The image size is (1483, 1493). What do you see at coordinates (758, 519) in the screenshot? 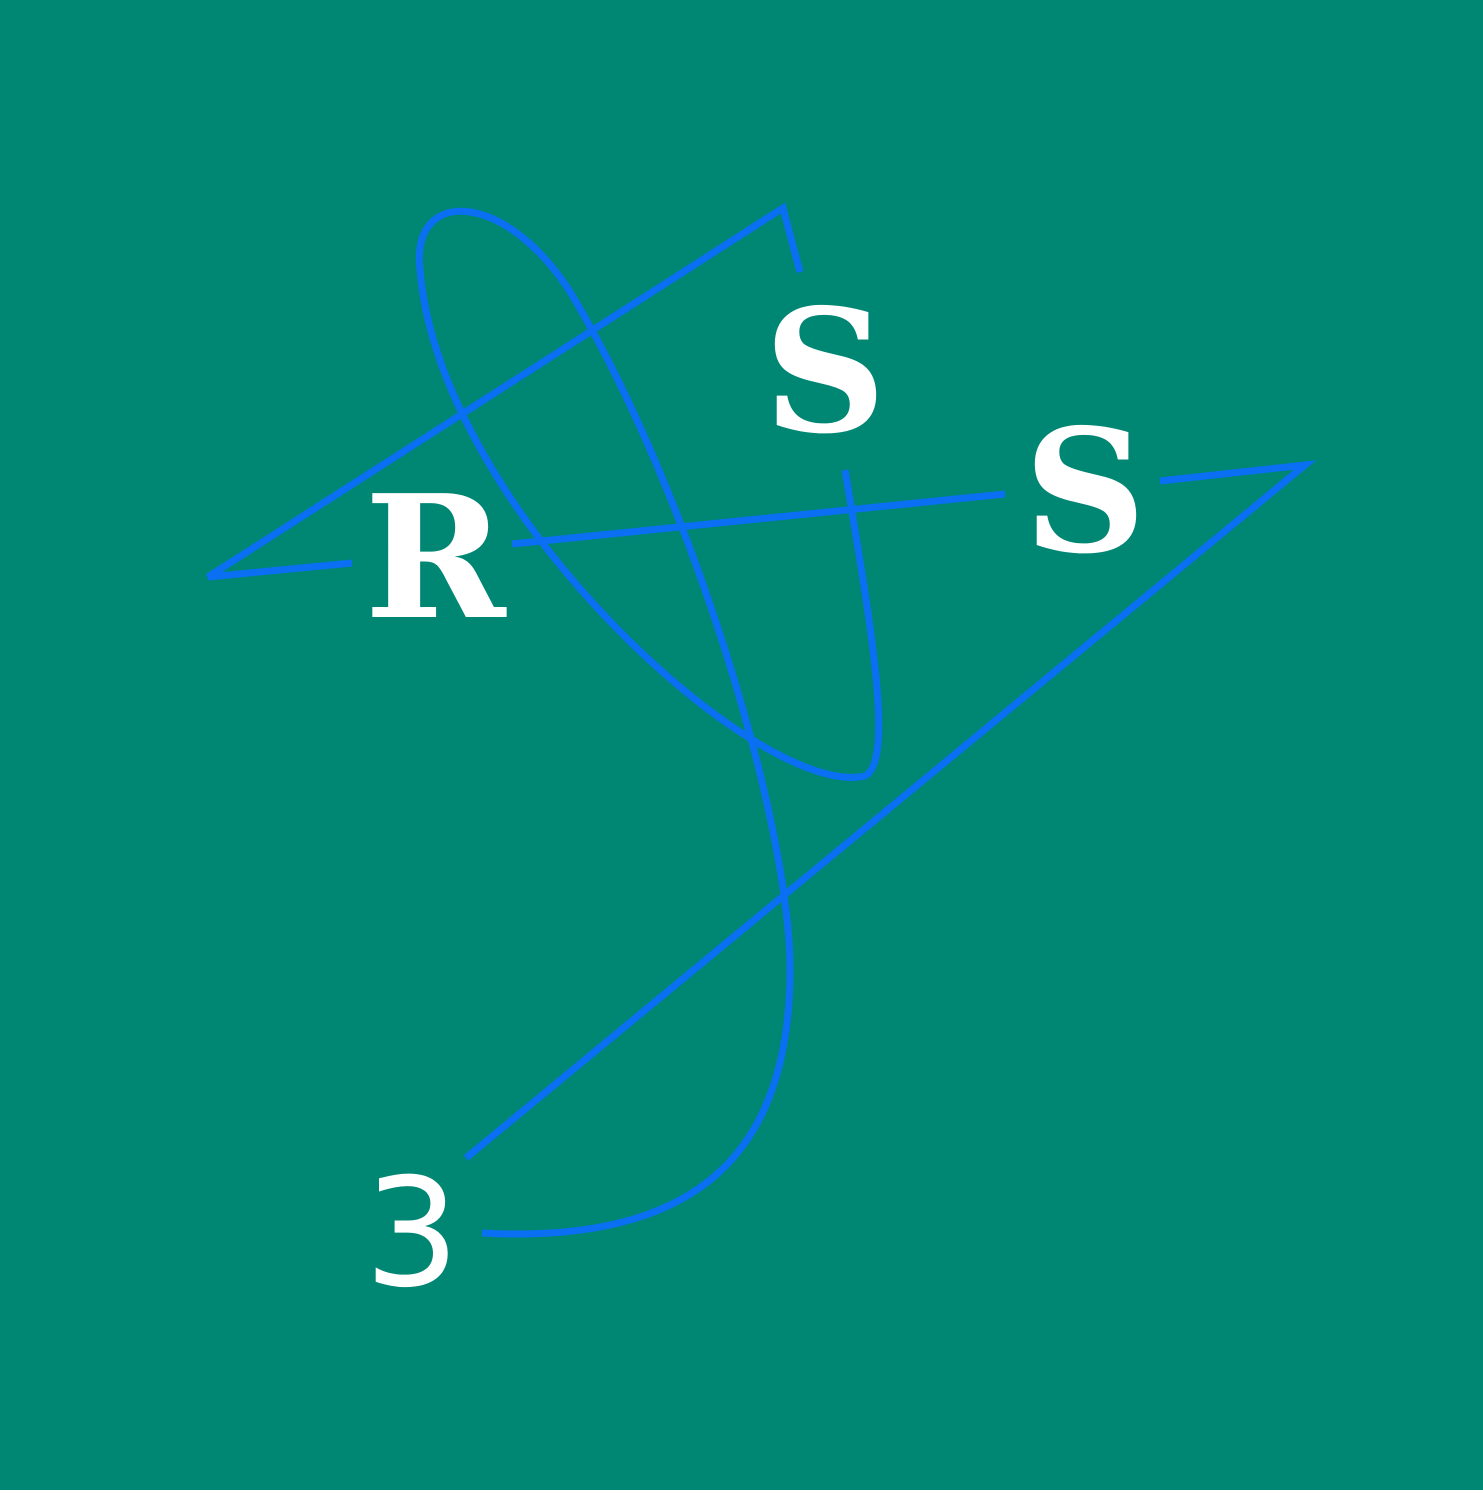
I see `crossbar-stroke` at bounding box center [758, 519].